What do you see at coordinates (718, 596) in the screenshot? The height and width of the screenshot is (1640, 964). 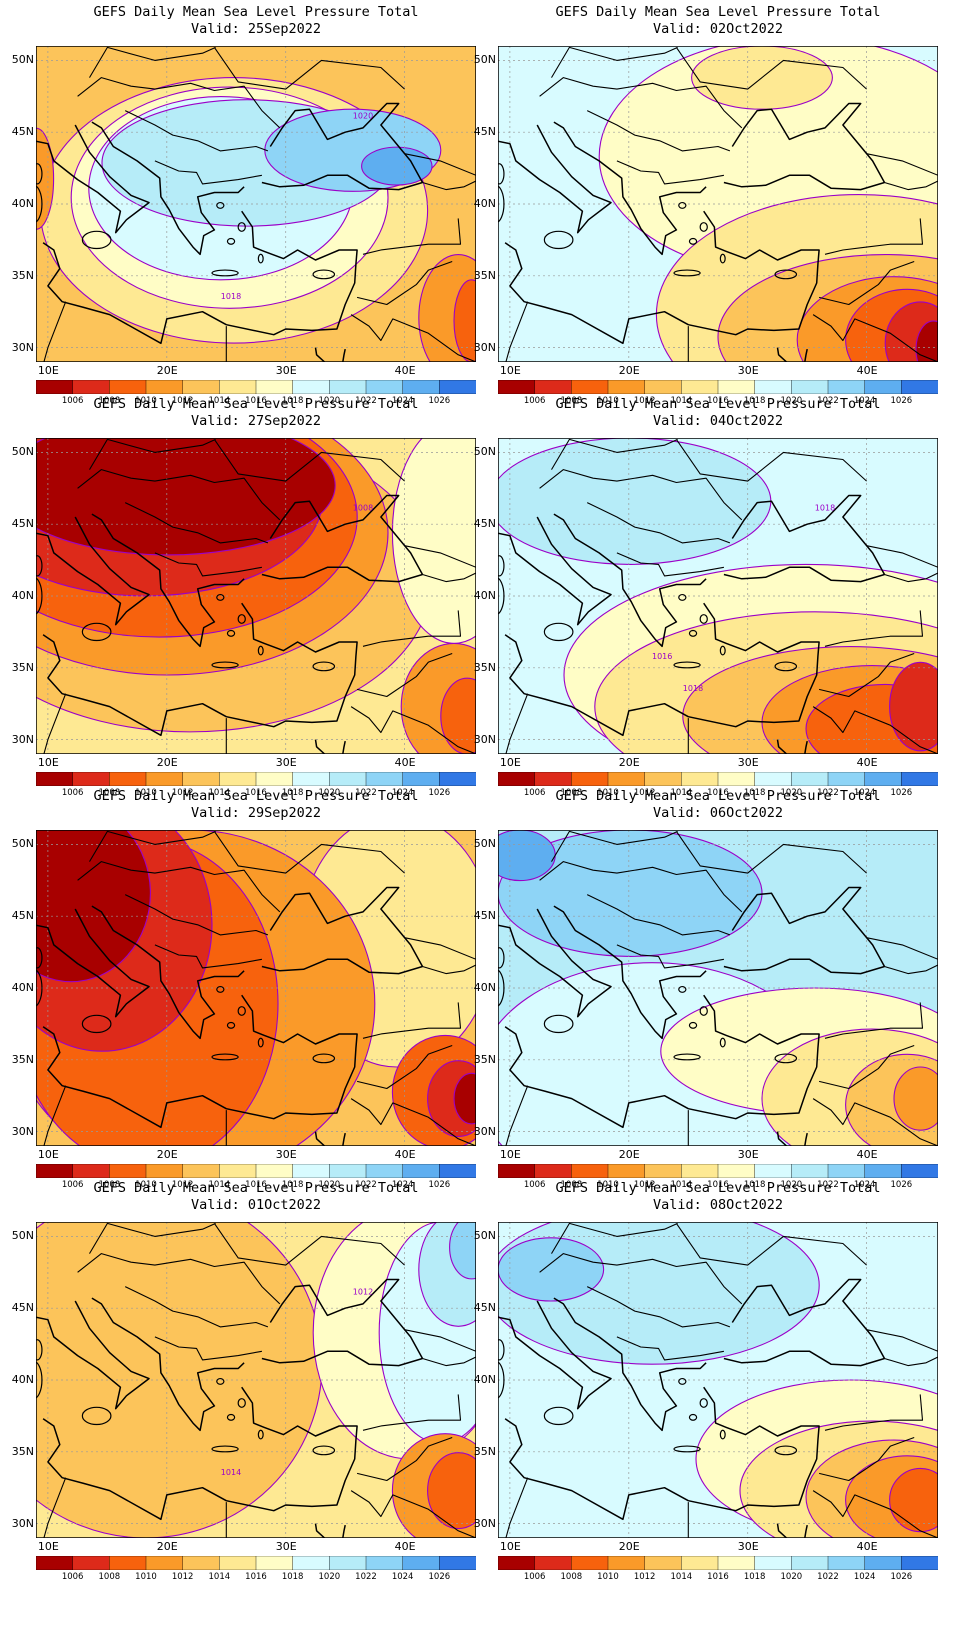 I see `pressure-map: 1018 1018 1016` at bounding box center [718, 596].